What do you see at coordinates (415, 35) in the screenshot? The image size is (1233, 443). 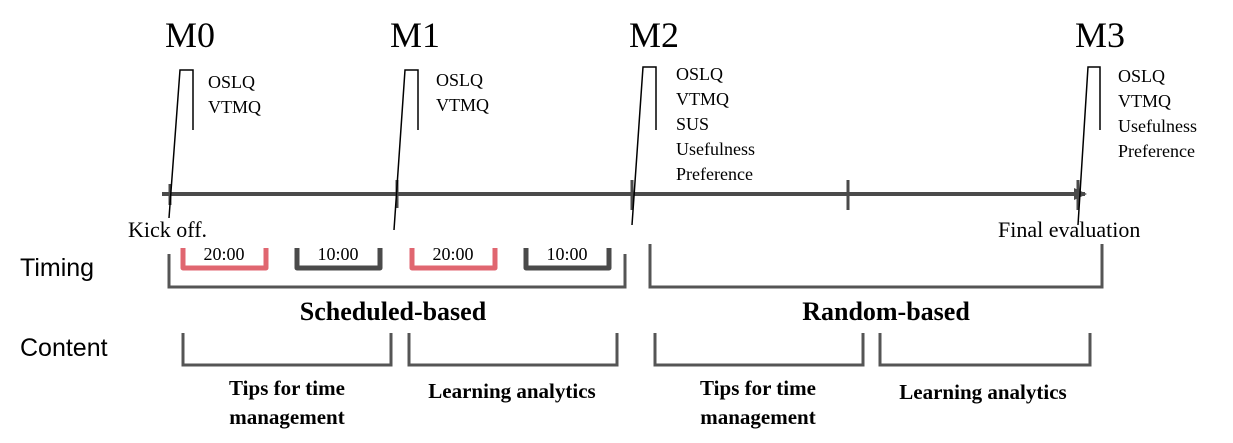 I see `milestone-m1-label: M1` at bounding box center [415, 35].